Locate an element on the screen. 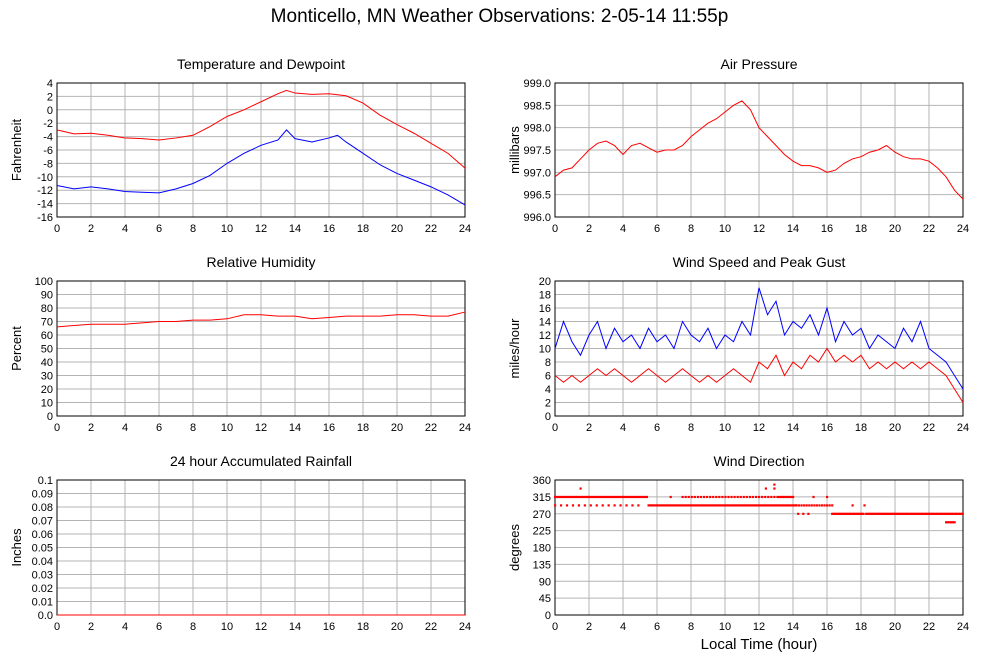 The height and width of the screenshot is (659, 999). temp-y-tick-label: -12 is located at coordinates (45, 191).